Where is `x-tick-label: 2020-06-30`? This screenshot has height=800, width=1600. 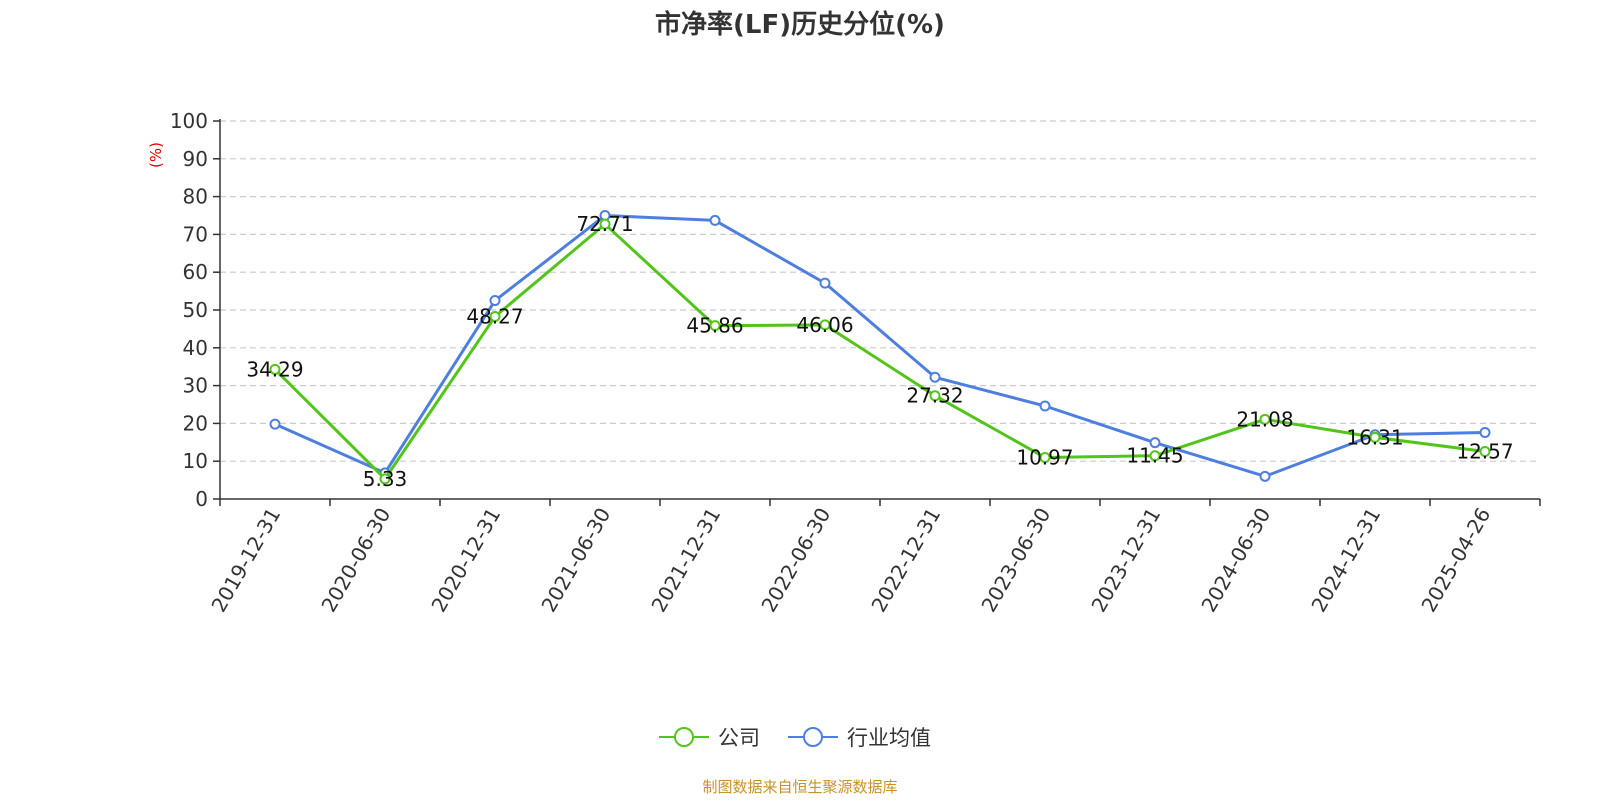
x-tick-label: 2020-06-30 is located at coordinates (355, 560).